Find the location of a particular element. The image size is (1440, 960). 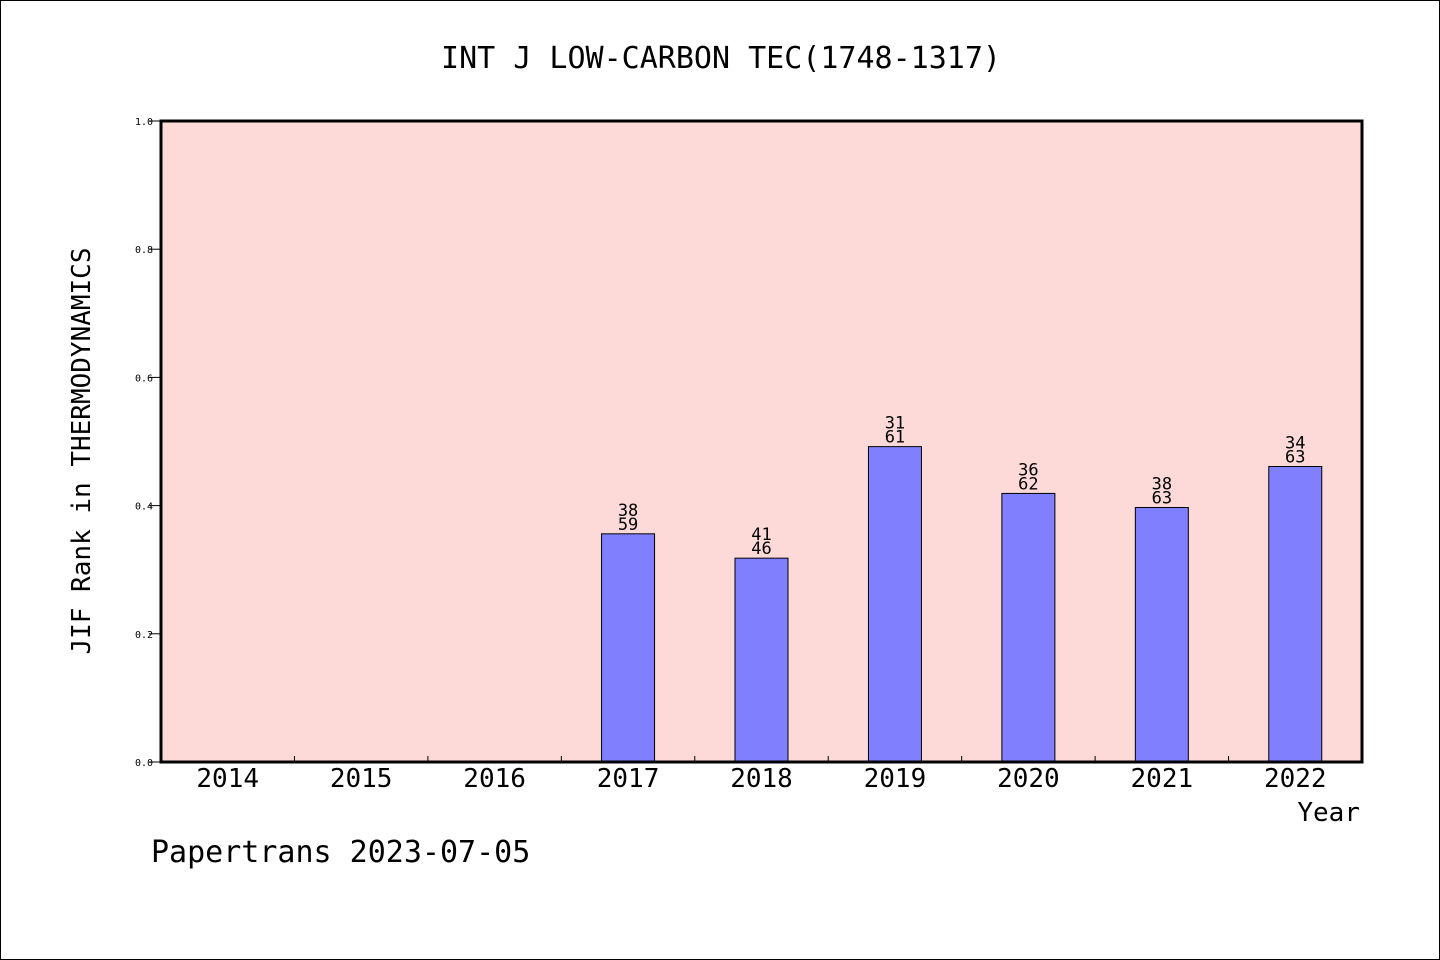

y-axis: 0.0 0.2 0.4 0.6 0.8 1.0 is located at coordinates (148, 443).